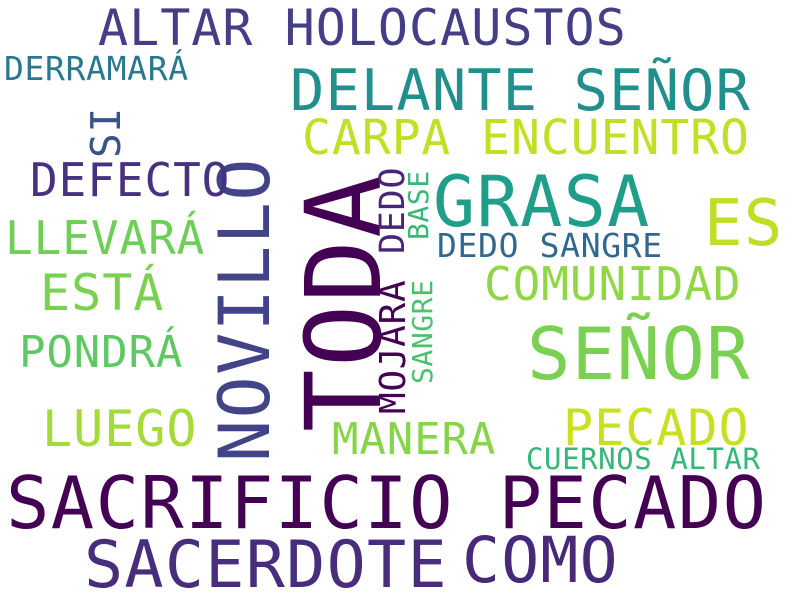  Describe the element at coordinates (266, 564) in the screenshot. I see `word-sacerdote: SACERDOTE` at that location.